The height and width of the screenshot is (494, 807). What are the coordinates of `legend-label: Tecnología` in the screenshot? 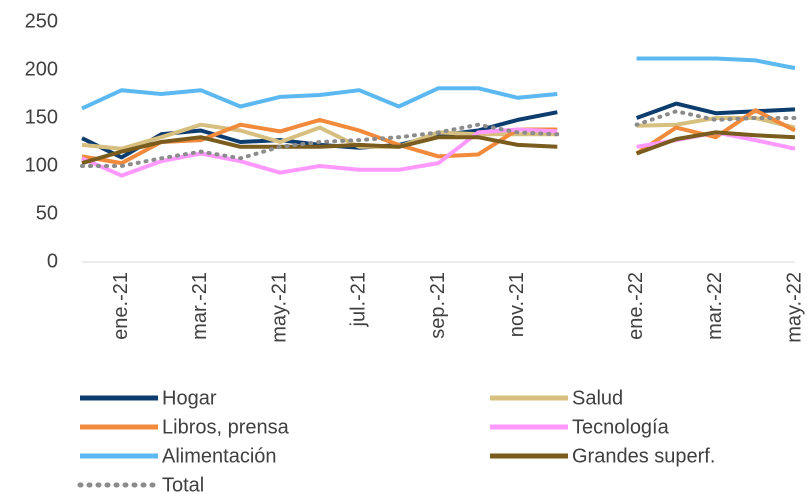 It's located at (621, 427).